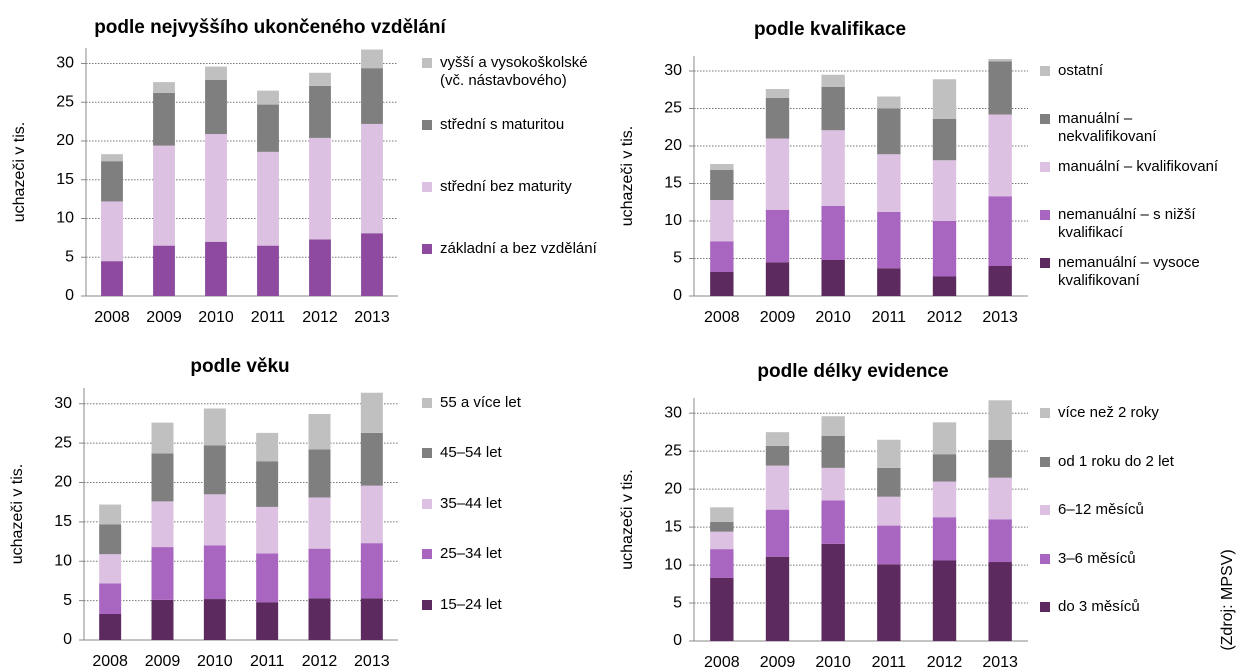 Image resolution: width=1240 pixels, height=670 pixels. What do you see at coordinates (270, 27) in the screenshot?
I see `chart-title: podle nejvyššího ukončeného vzdělání` at bounding box center [270, 27].